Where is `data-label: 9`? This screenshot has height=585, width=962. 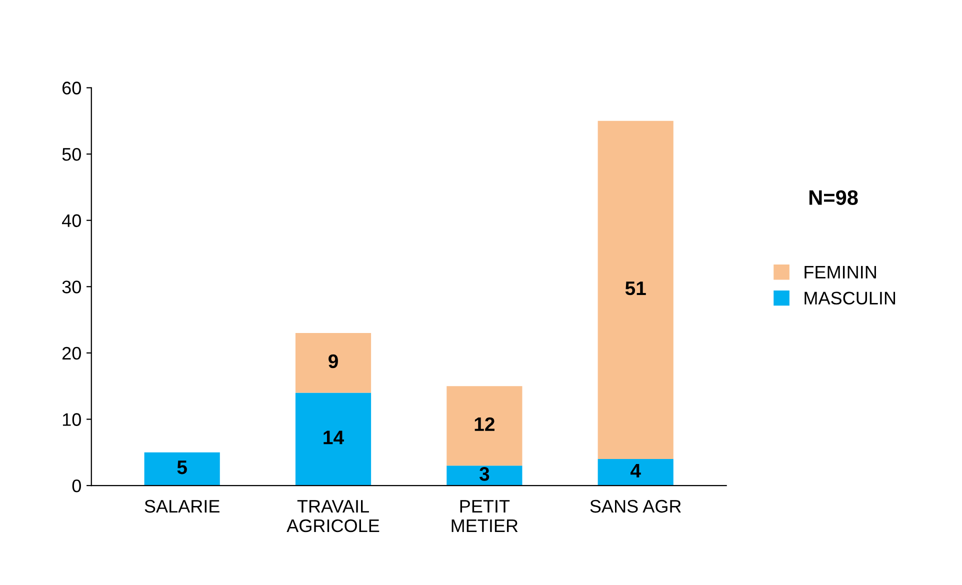 data-label: 9 is located at coordinates (333, 361).